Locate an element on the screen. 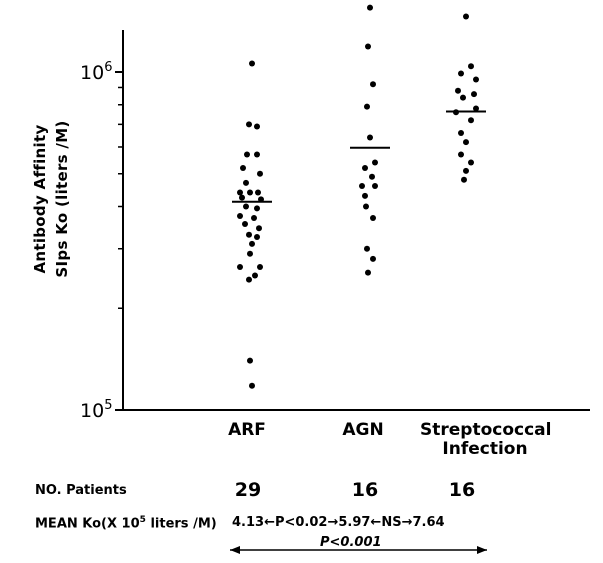  mean-row-label: MEAN Ko(X 105 liters /M) is located at coordinates (126, 523).